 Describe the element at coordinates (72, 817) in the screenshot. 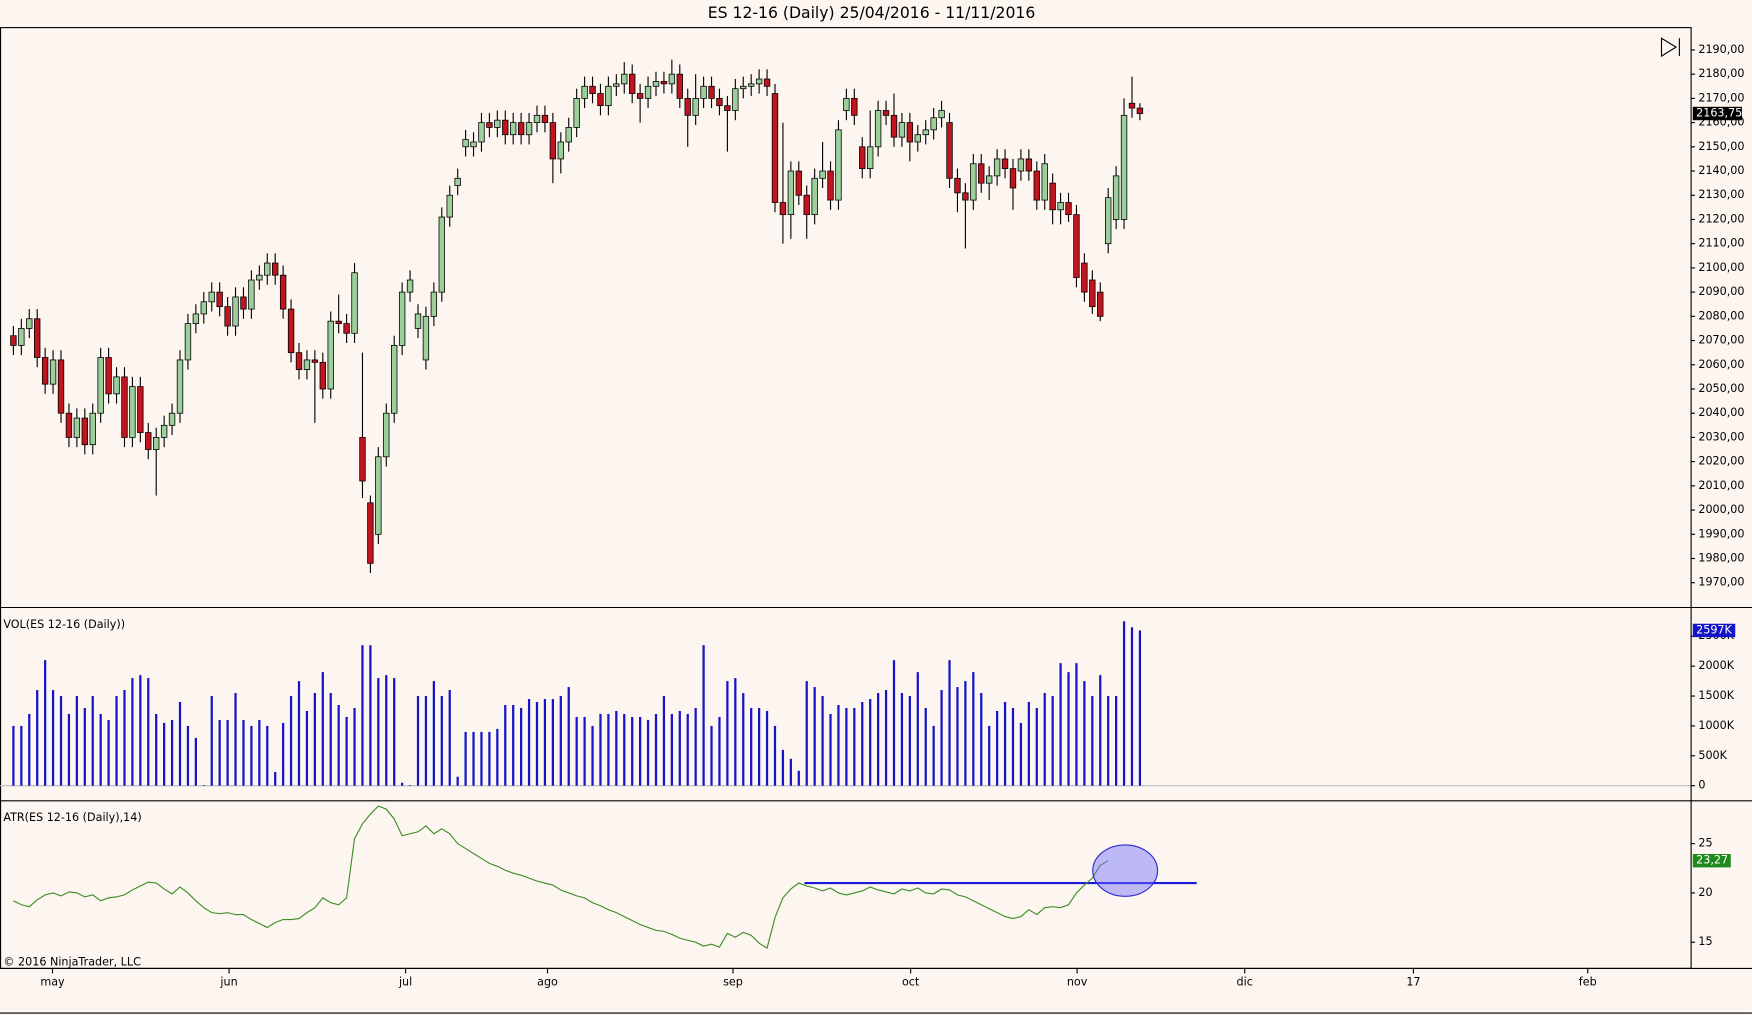

I see `panel-title: ATR(ES 12-16 (Daily),14)` at that location.